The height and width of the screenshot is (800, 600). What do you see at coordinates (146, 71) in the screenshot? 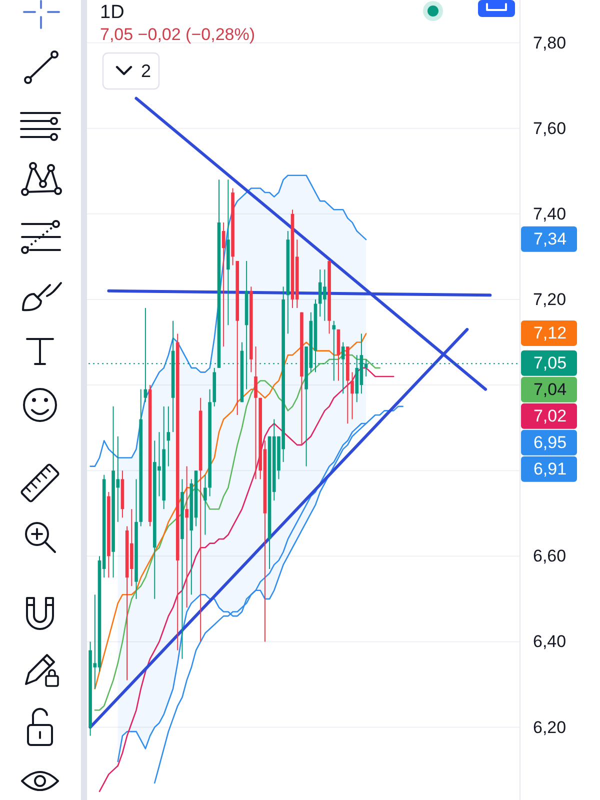
I see `annotation: 2` at bounding box center [146, 71].